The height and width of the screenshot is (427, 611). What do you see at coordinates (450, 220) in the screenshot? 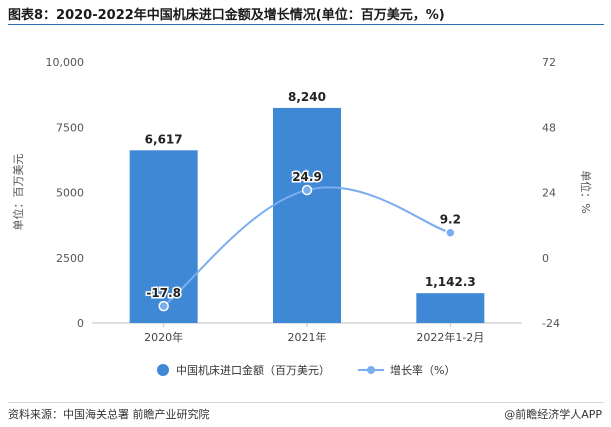
I see `growth-rate-label: 9.2` at bounding box center [450, 220].